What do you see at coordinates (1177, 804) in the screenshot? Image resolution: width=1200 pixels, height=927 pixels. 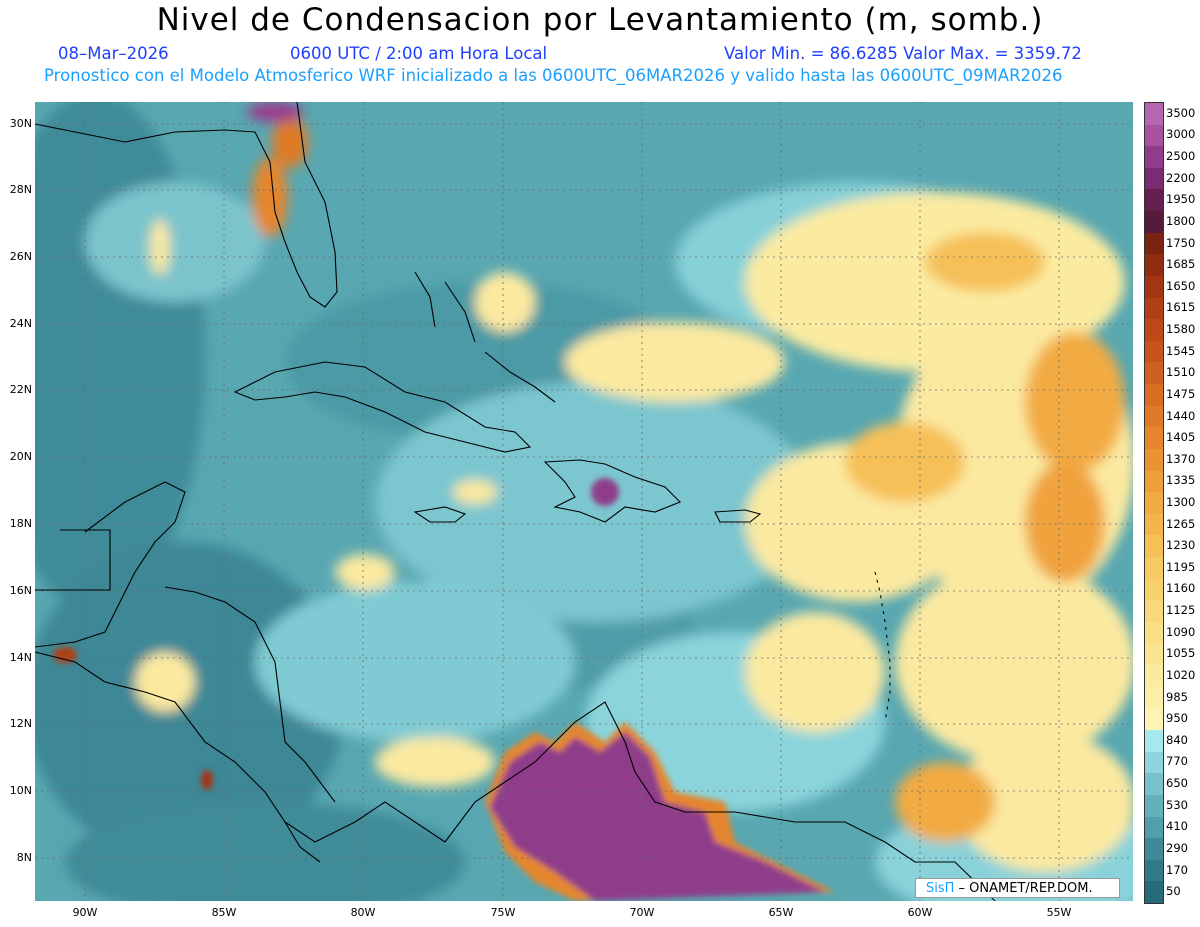 I see `colorbar-label: 530` at bounding box center [1177, 804].